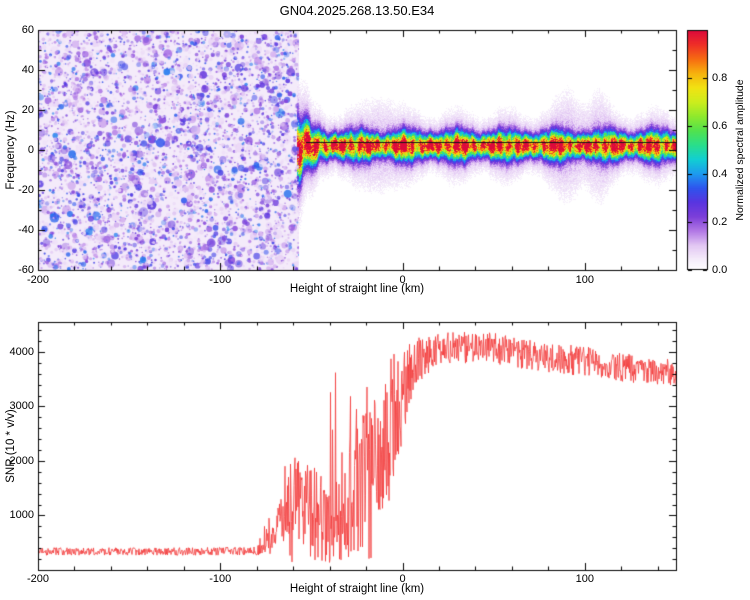  I want to click on spec-x-tick-label: 100, so click(585, 280).